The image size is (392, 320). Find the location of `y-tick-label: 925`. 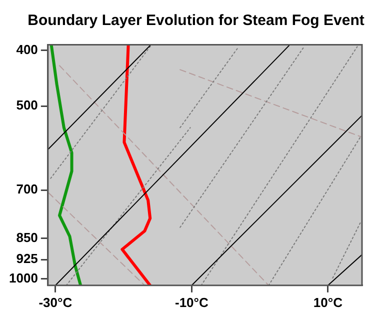

y-tick-label: 925 is located at coordinates (27, 258).